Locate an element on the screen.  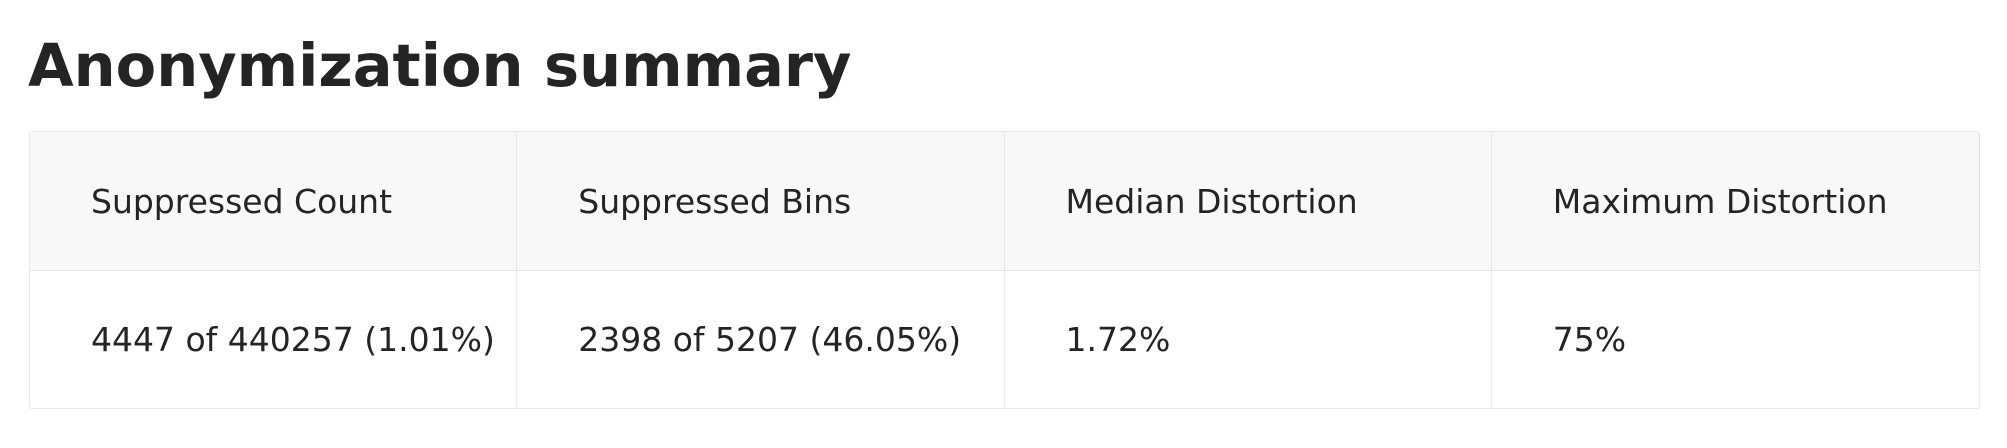
cell-median-distortion: 1.72% is located at coordinates (1248, 339).